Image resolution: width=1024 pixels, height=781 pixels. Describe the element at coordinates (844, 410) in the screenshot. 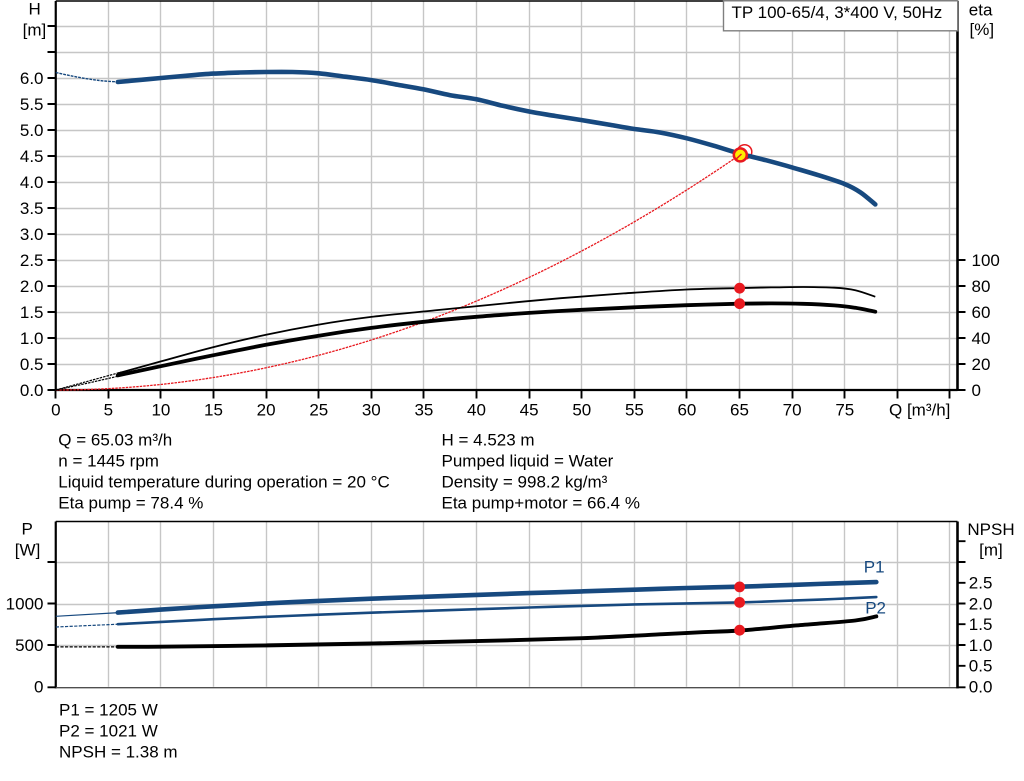

I see `svg-text: 75` at that location.